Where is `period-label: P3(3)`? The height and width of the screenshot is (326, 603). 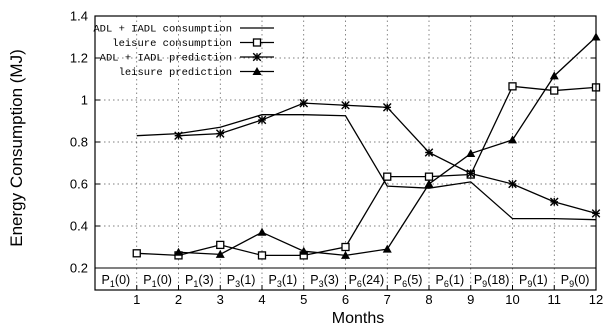 period-label: P3(3) is located at coordinates (324, 281).